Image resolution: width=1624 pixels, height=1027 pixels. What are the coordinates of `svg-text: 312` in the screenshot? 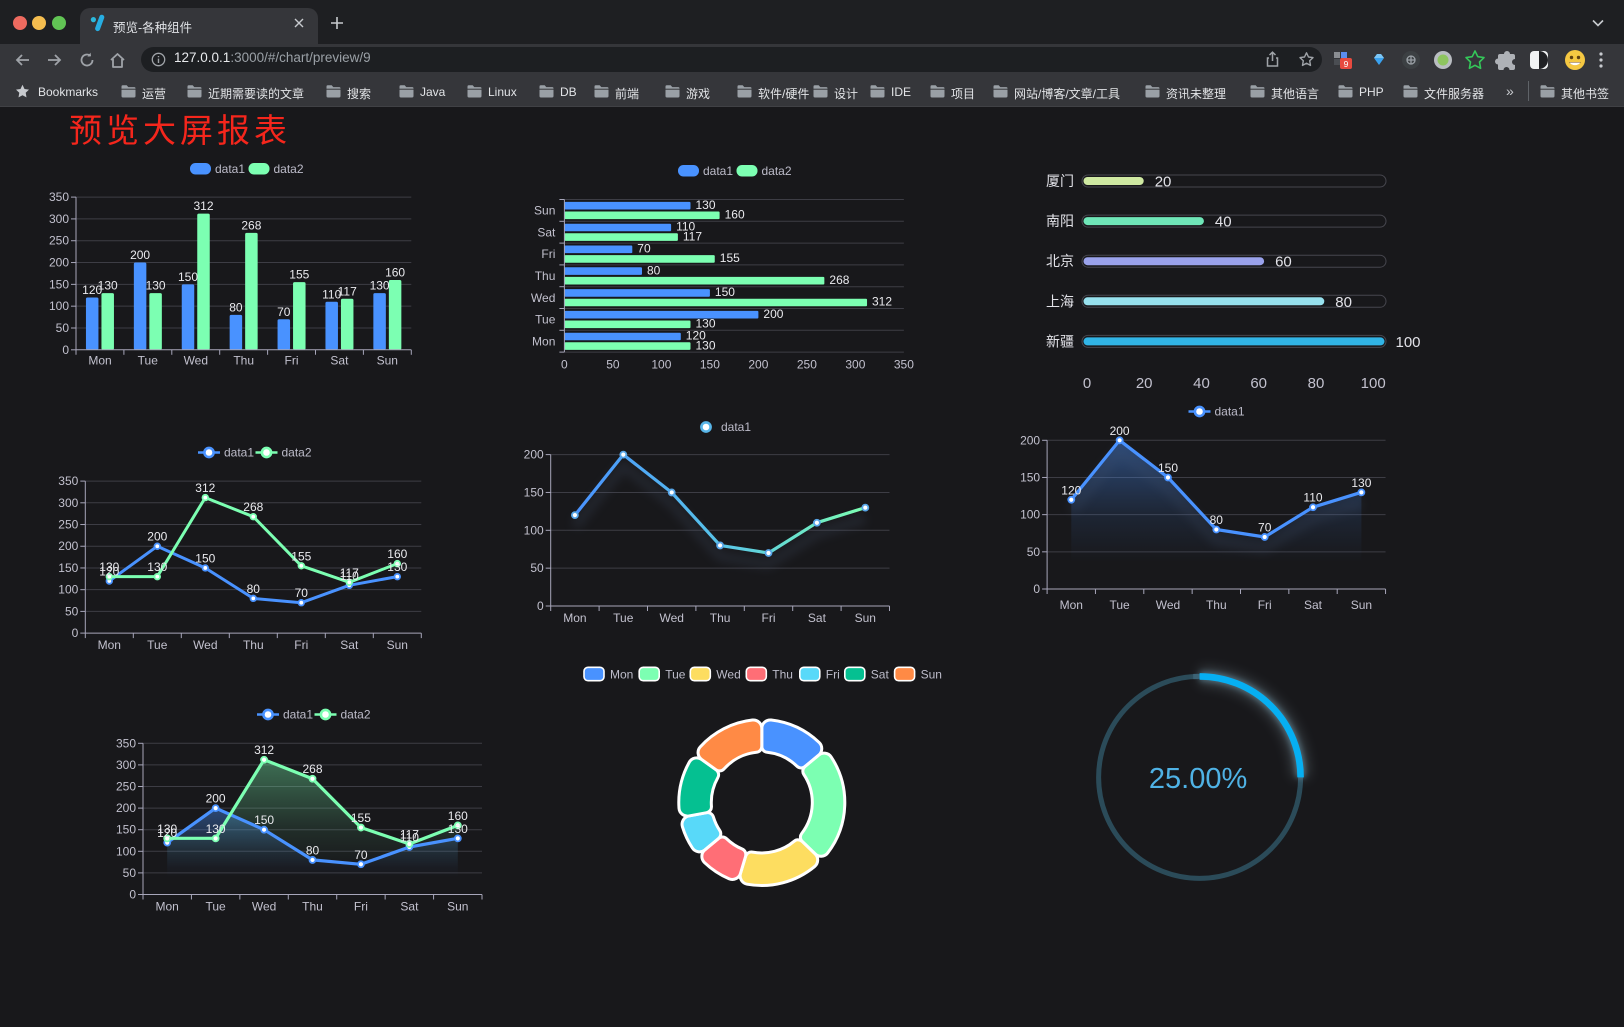 It's located at (882, 302).